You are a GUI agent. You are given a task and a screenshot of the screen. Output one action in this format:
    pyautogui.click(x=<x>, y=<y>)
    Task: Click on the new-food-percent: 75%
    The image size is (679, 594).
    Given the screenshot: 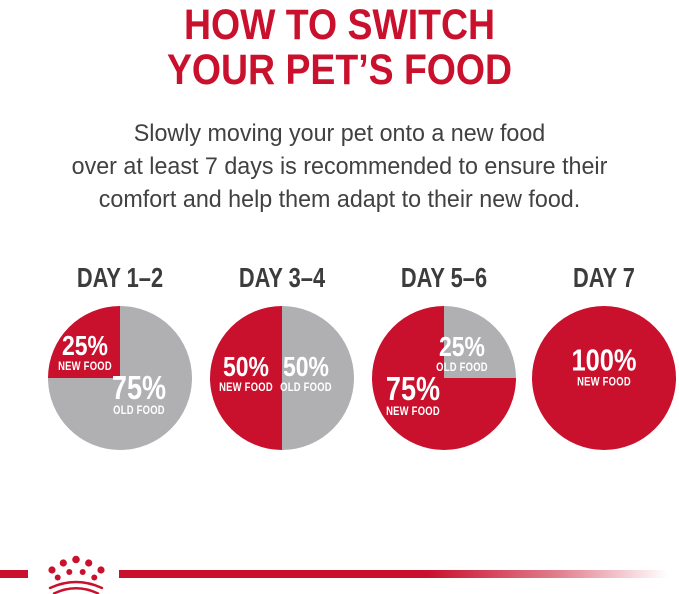 What is the action you would take?
    pyautogui.click(x=413, y=388)
    